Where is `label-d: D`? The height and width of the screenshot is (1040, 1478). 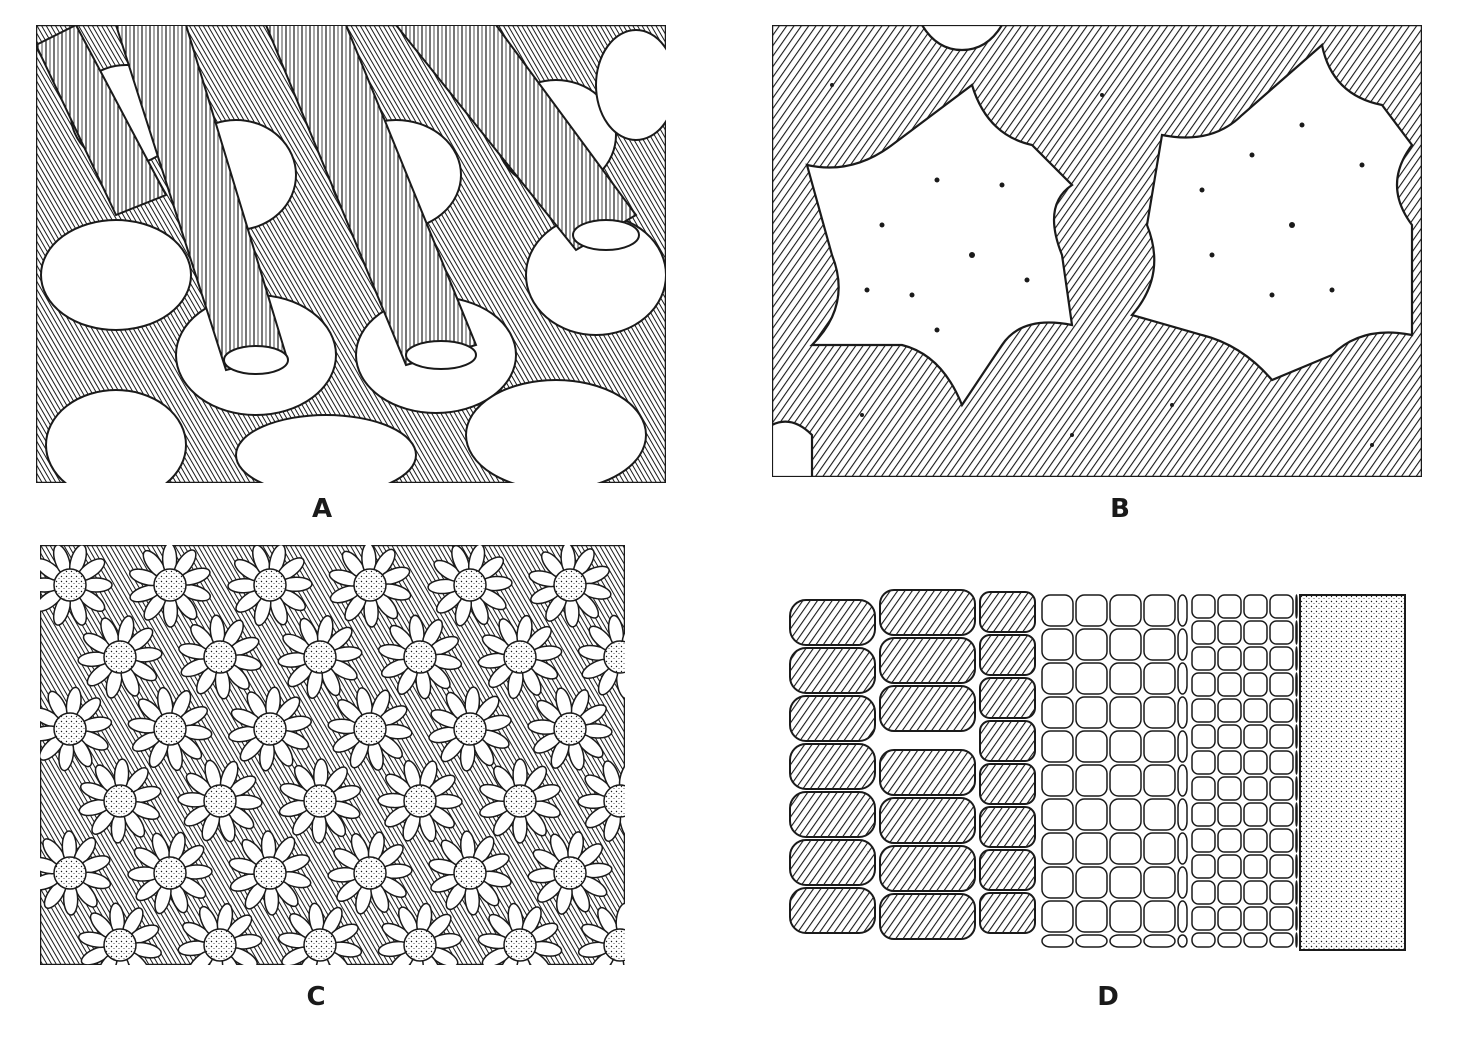
label-d: D is located at coordinates (1108, 997).